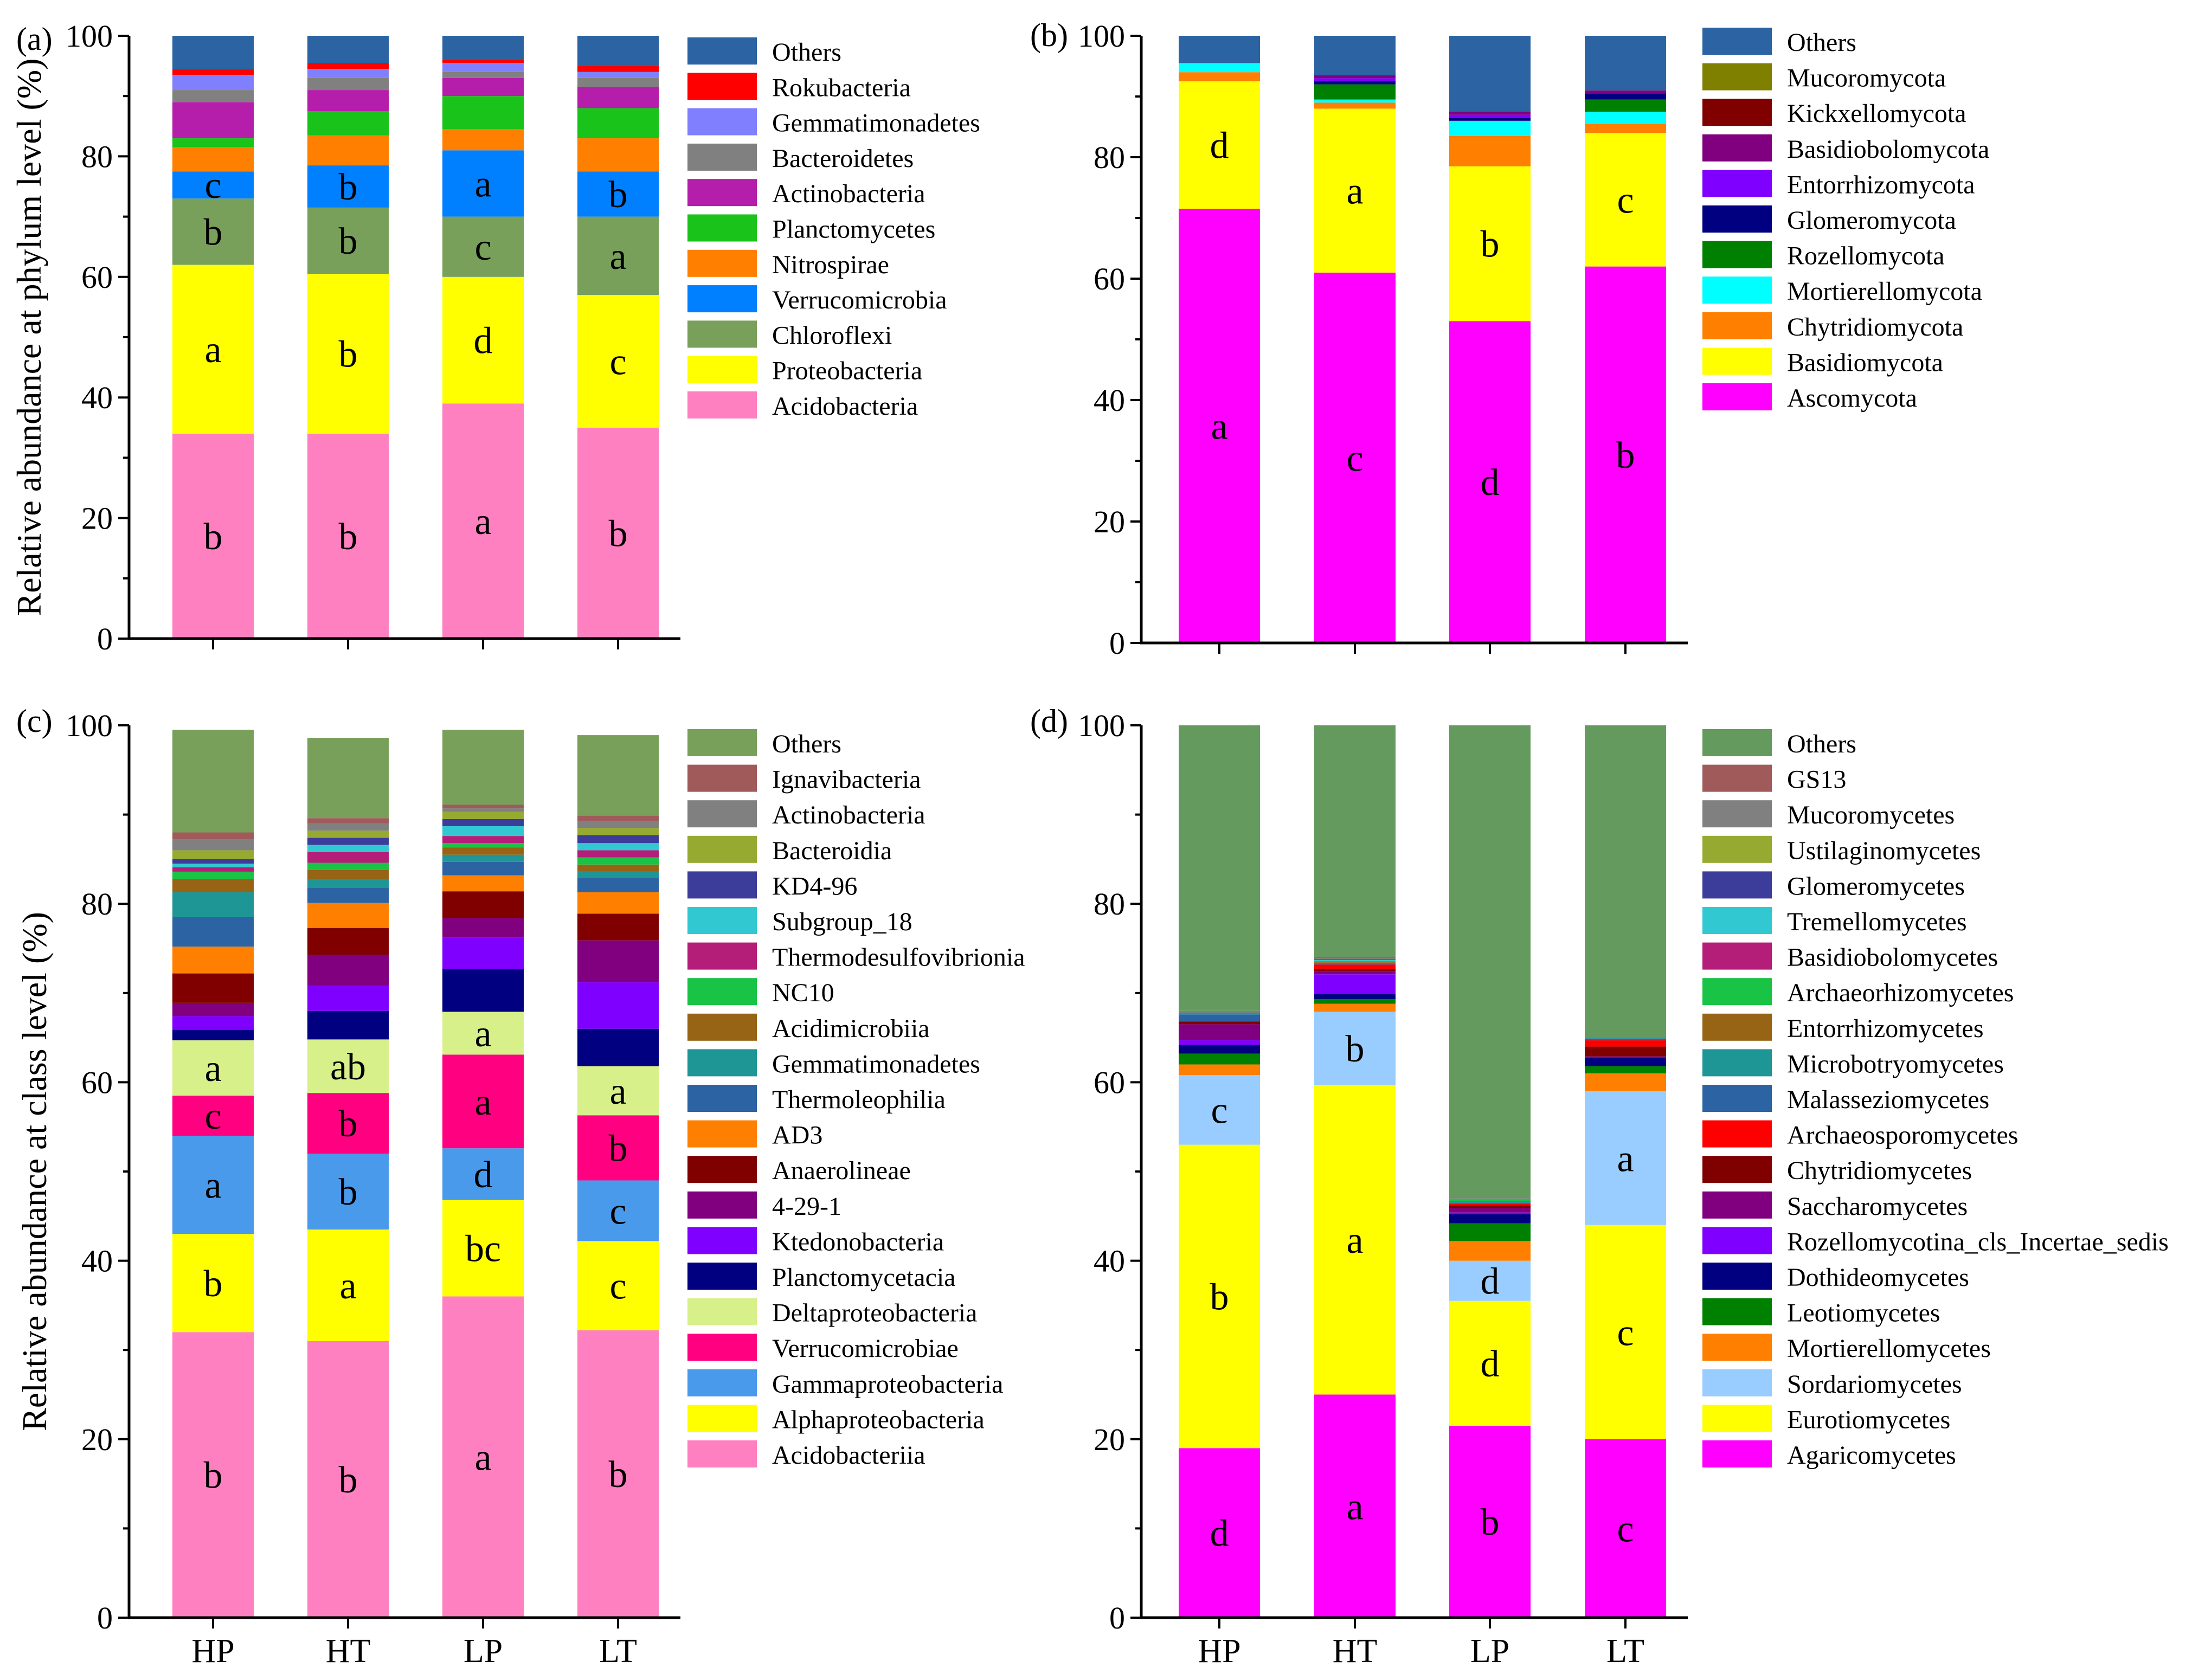  Describe the element at coordinates (832, 335) in the screenshot. I see `legend-label: Chloroflexi` at that location.